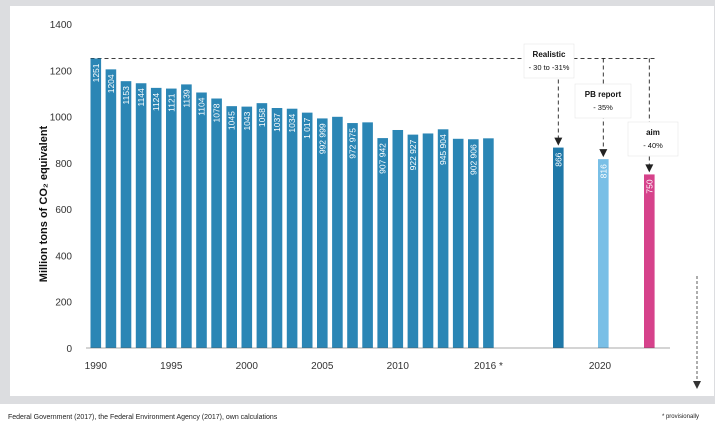 The image size is (715, 436). I want to click on bar-2013, so click(443, 238).